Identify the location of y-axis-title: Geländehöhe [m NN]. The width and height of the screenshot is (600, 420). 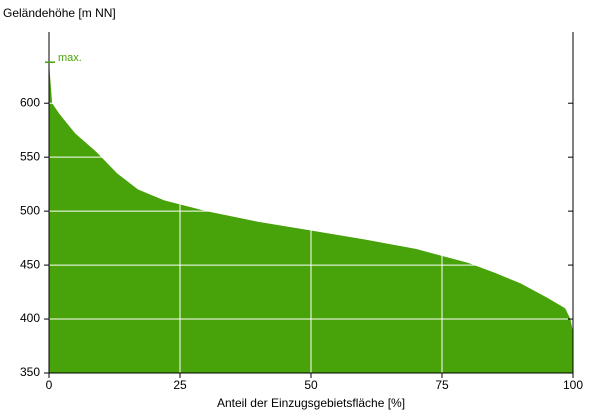
(59, 13).